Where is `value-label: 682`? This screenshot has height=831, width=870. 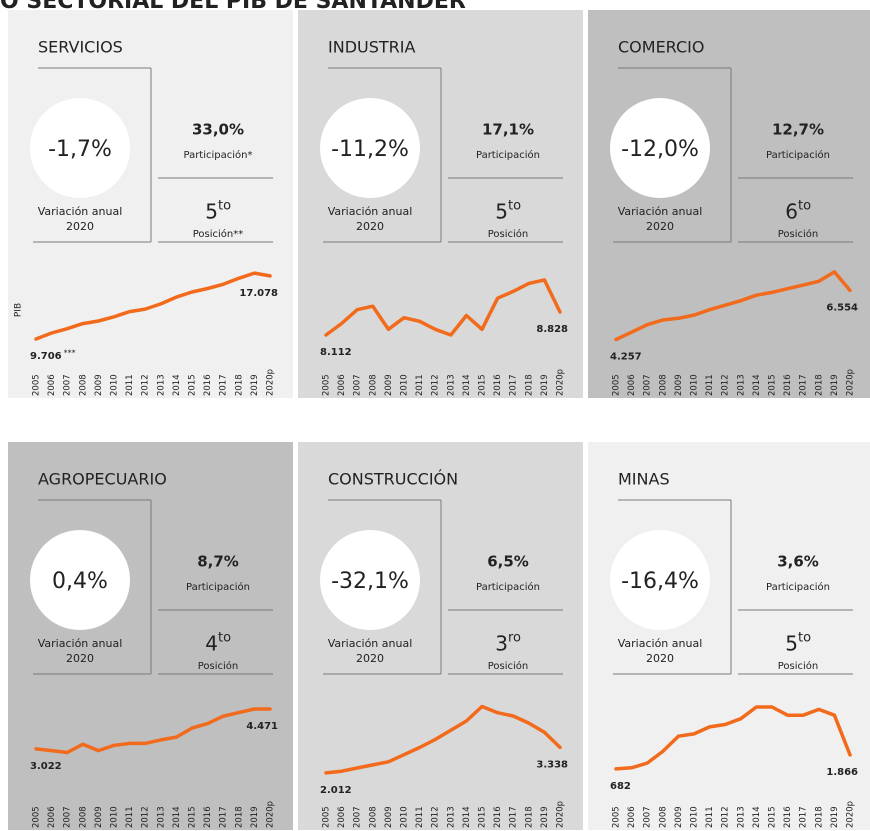 value-label: 682 is located at coordinates (620, 786).